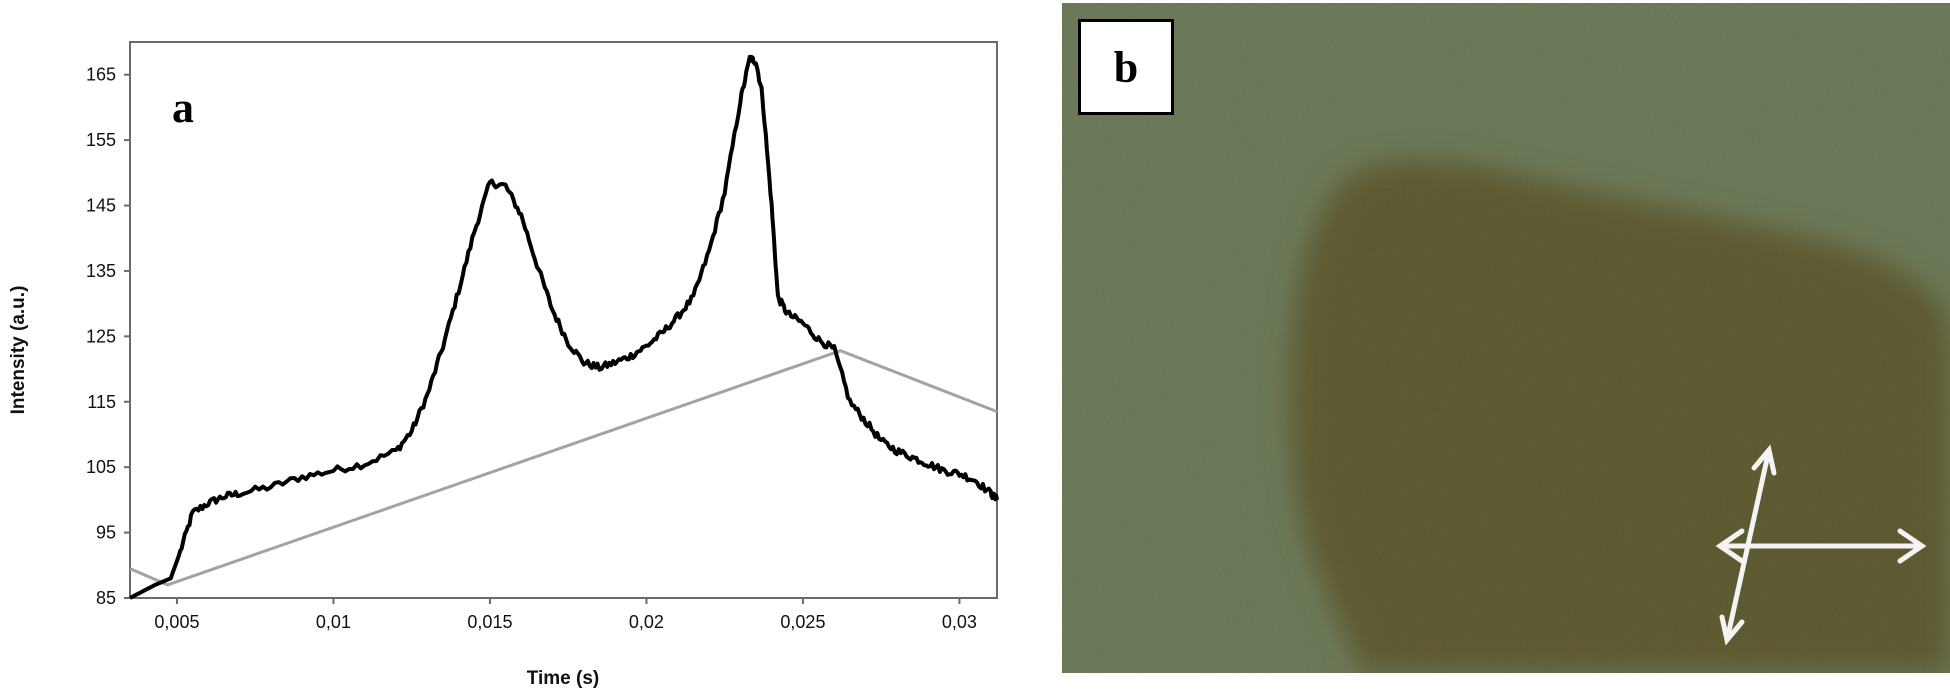 Image resolution: width=1950 pixels, height=694 pixels. I want to click on y-tick-label: 145, so click(101, 206).